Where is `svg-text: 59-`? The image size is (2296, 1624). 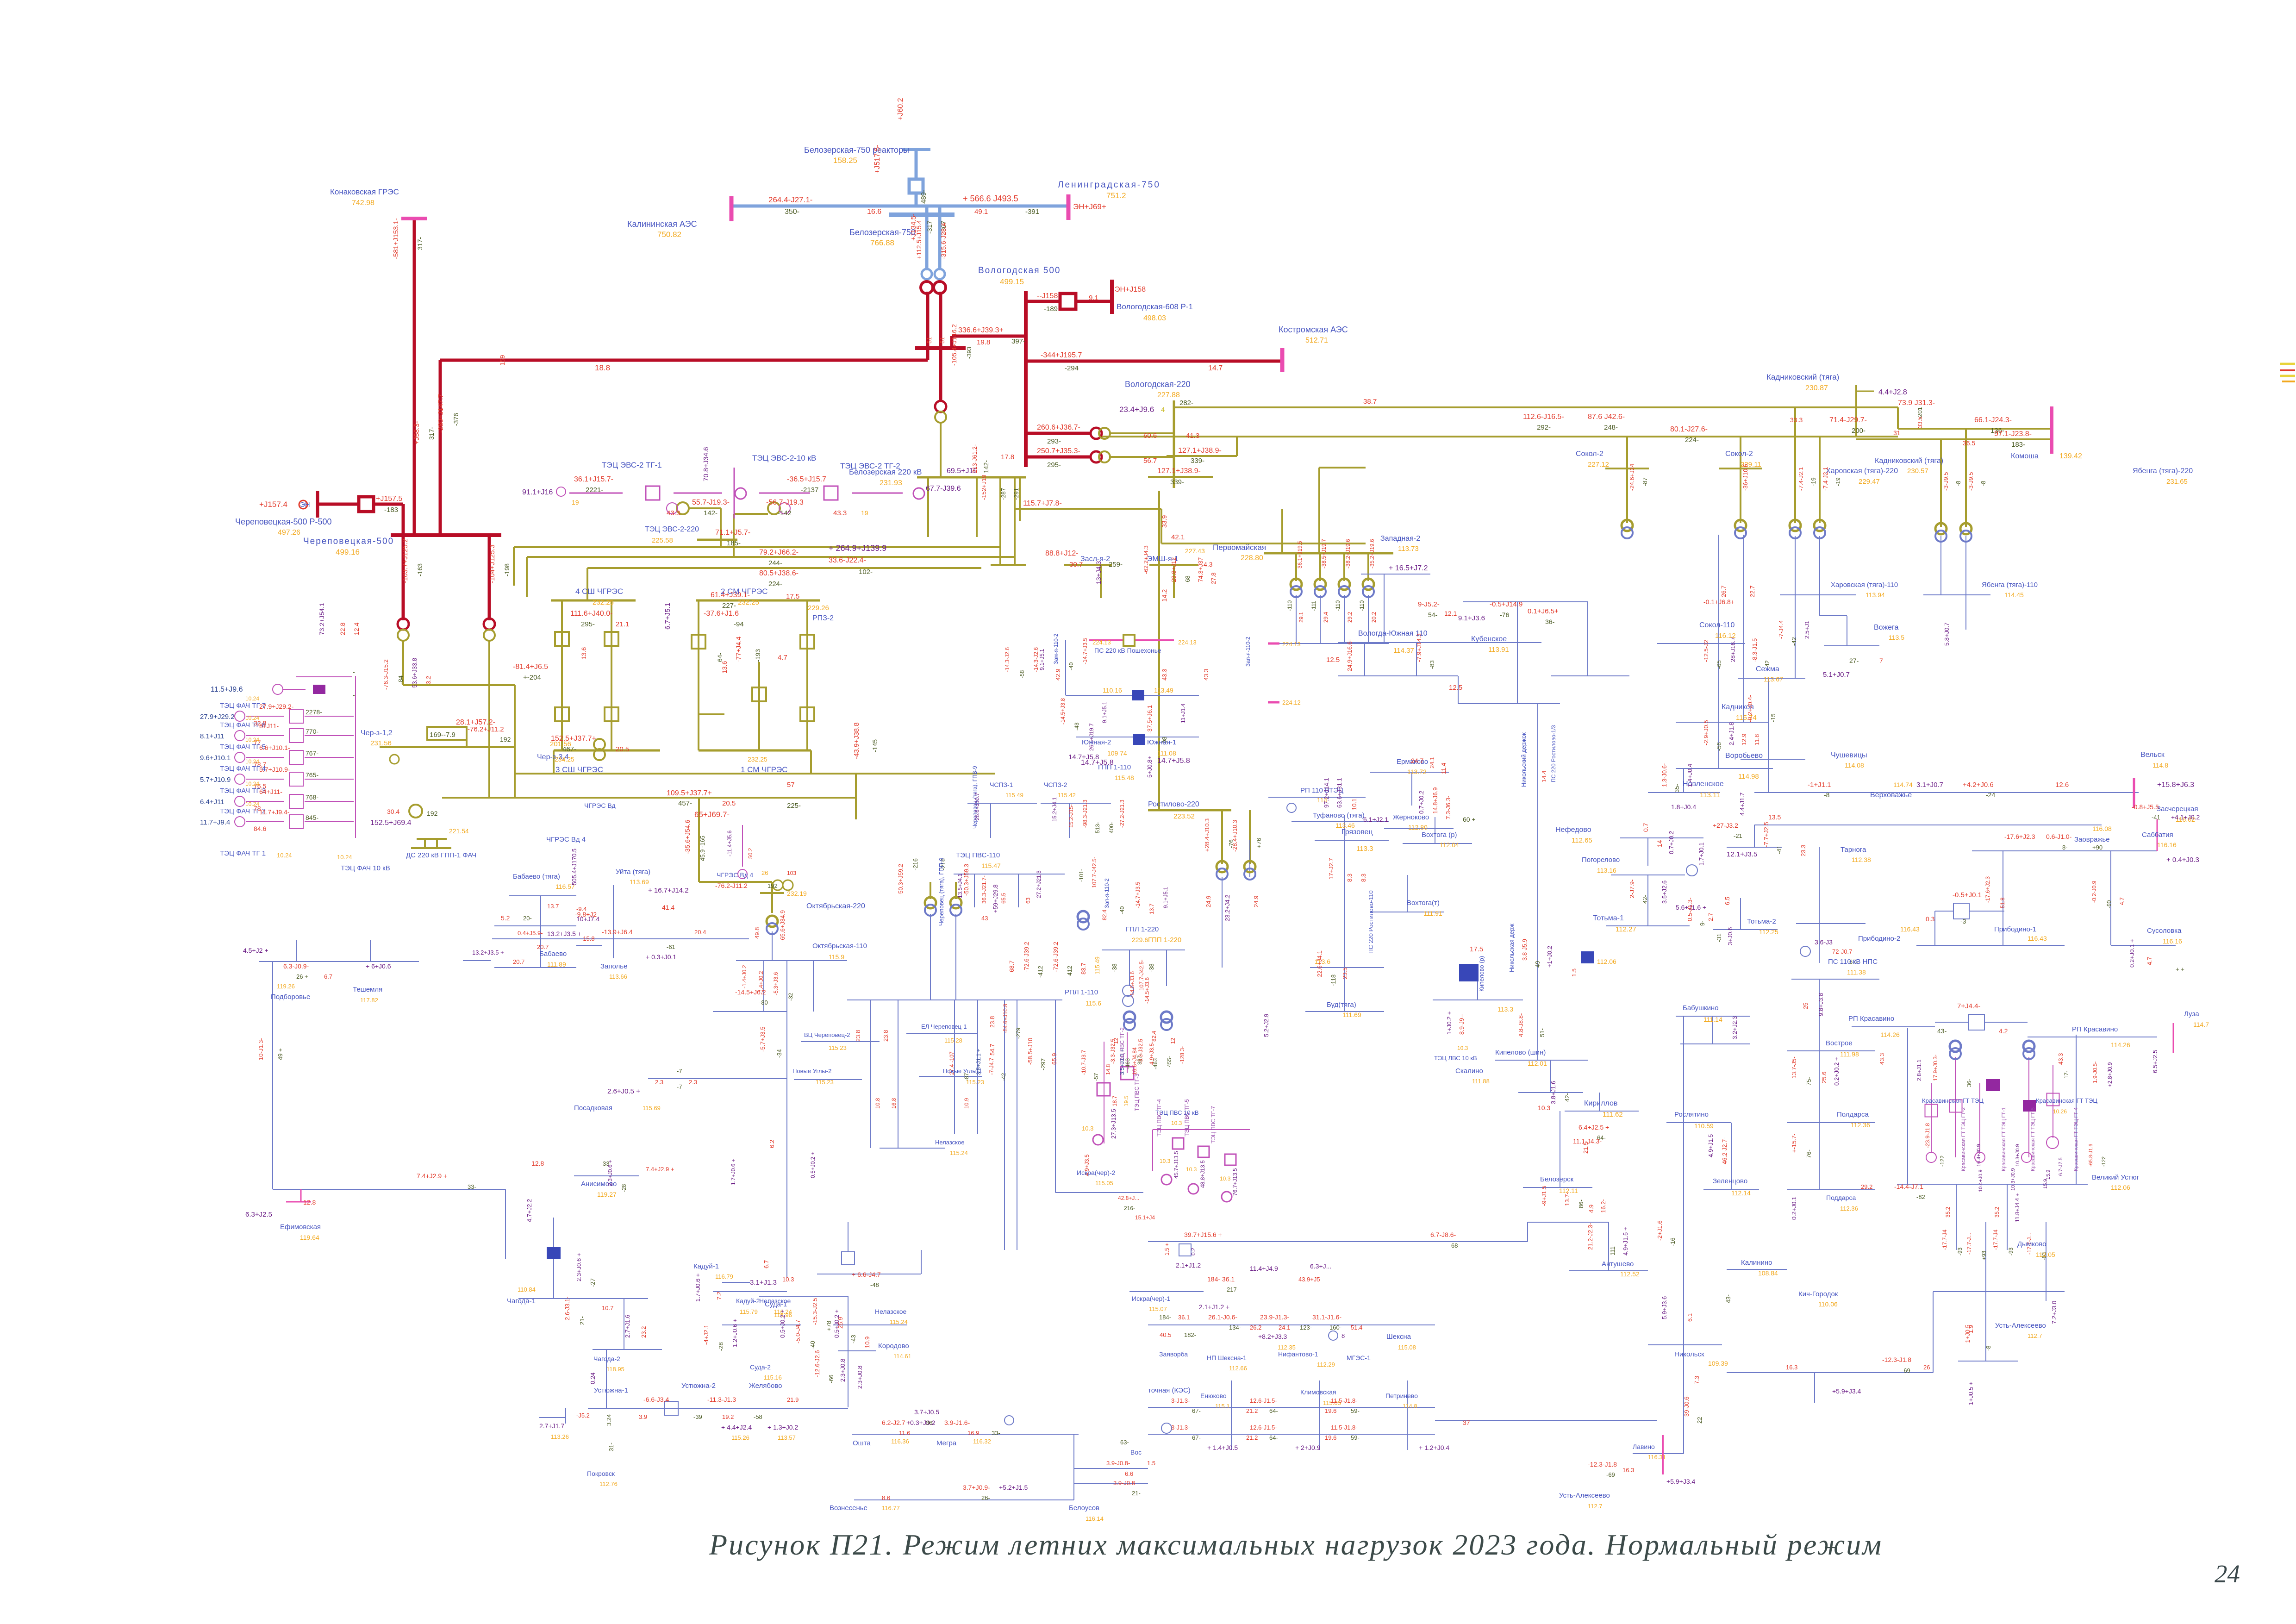
svg-text: 59- is located at coordinates (1355, 1437).